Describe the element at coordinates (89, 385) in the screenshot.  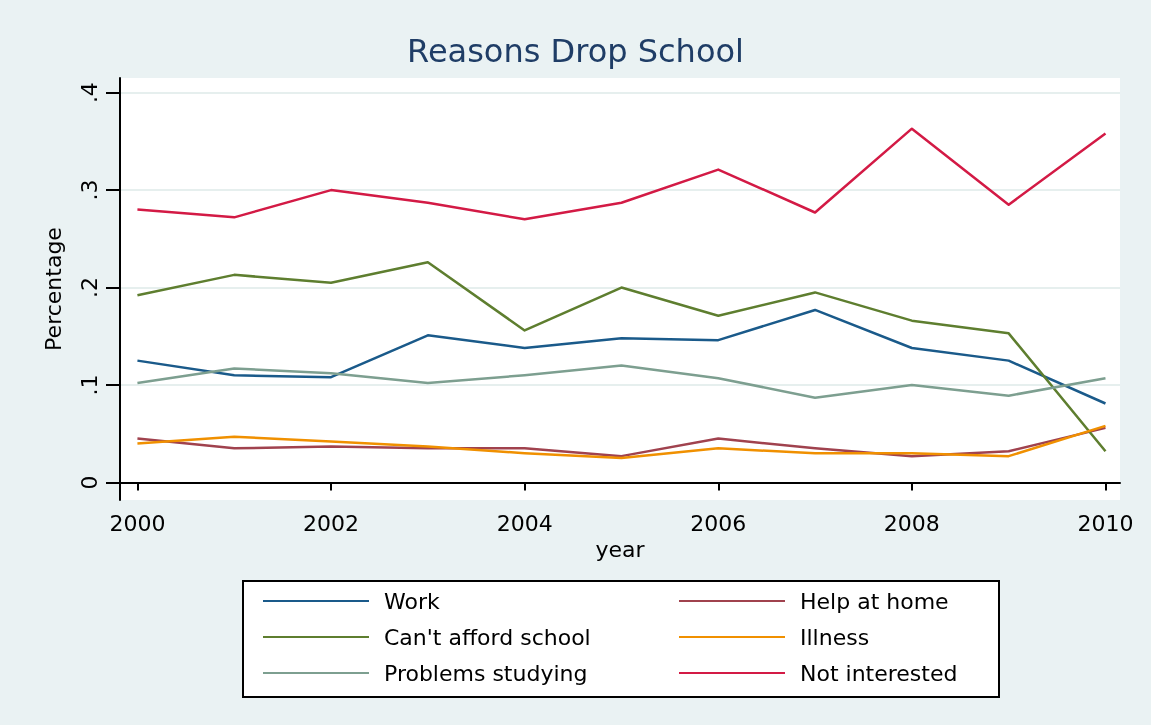
I see `y-tick-label: .1` at that location.